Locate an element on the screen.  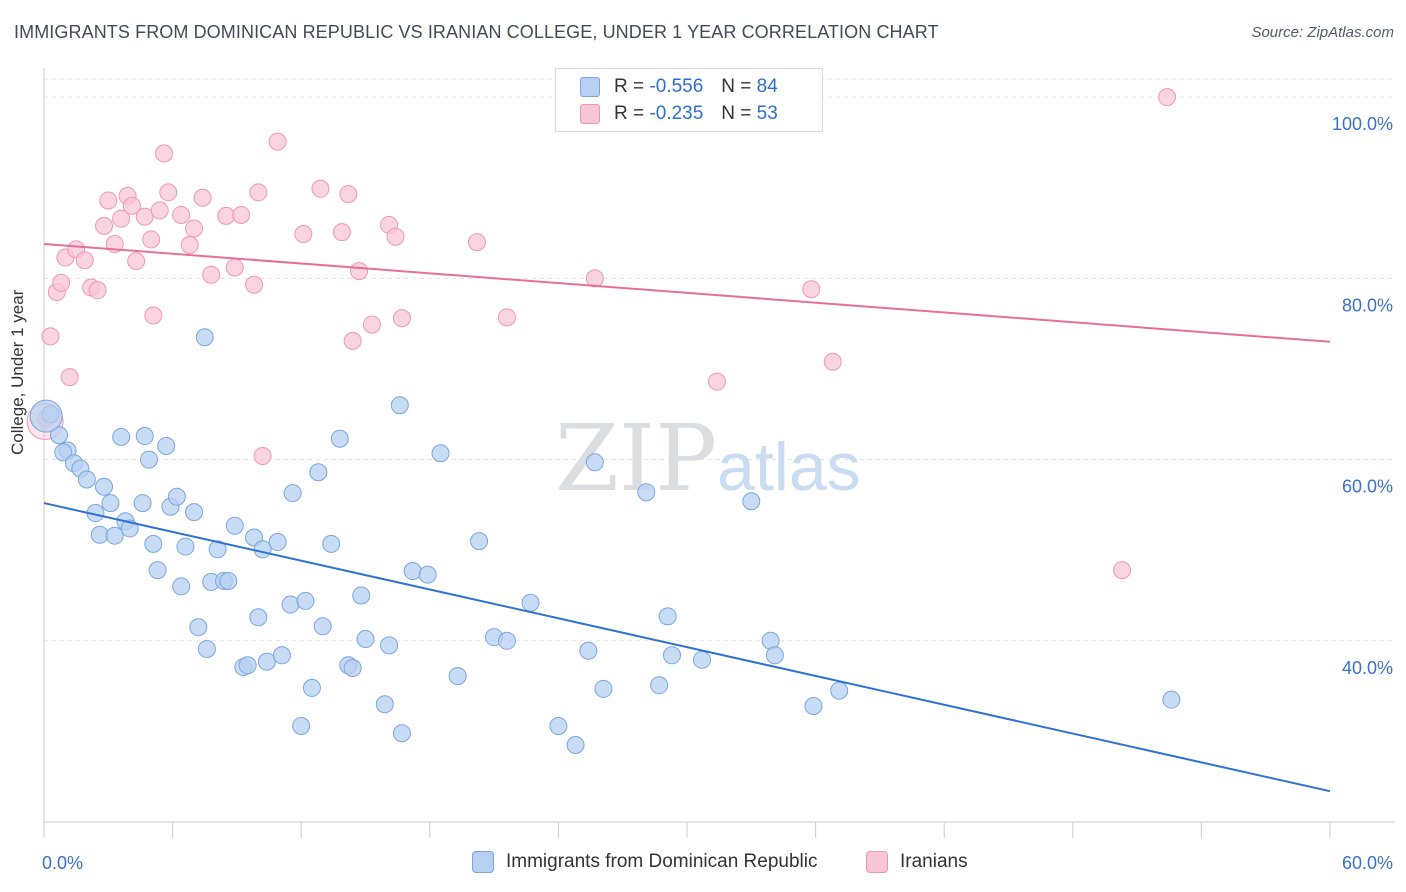
bottom-legend-iranians: Iranians is located at coordinates (917, 862).